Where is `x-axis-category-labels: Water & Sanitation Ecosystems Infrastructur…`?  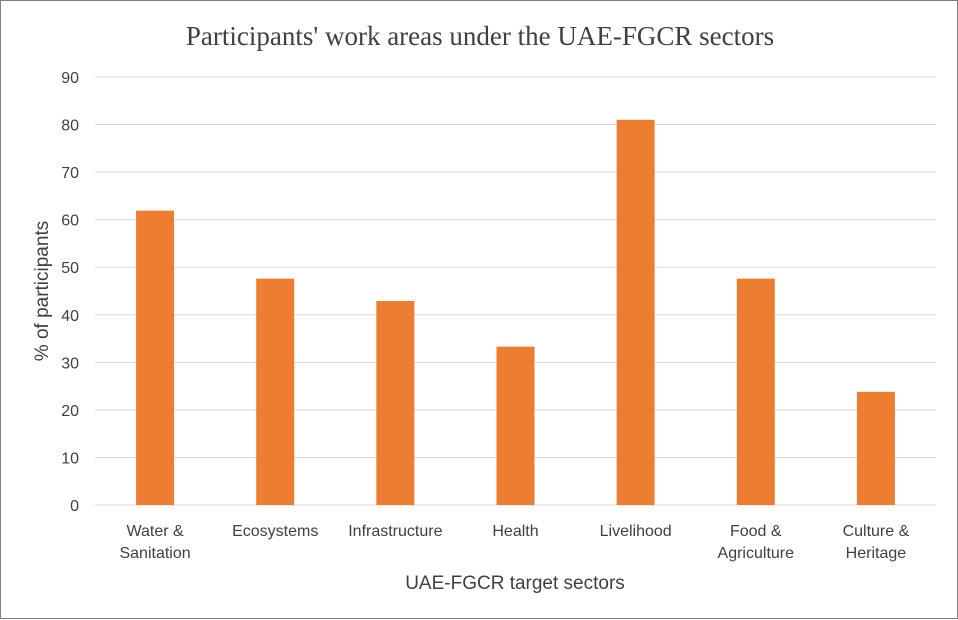 x-axis-category-labels: Water & Sanitation Ecosystems Infrastructur… is located at coordinates (514, 542).